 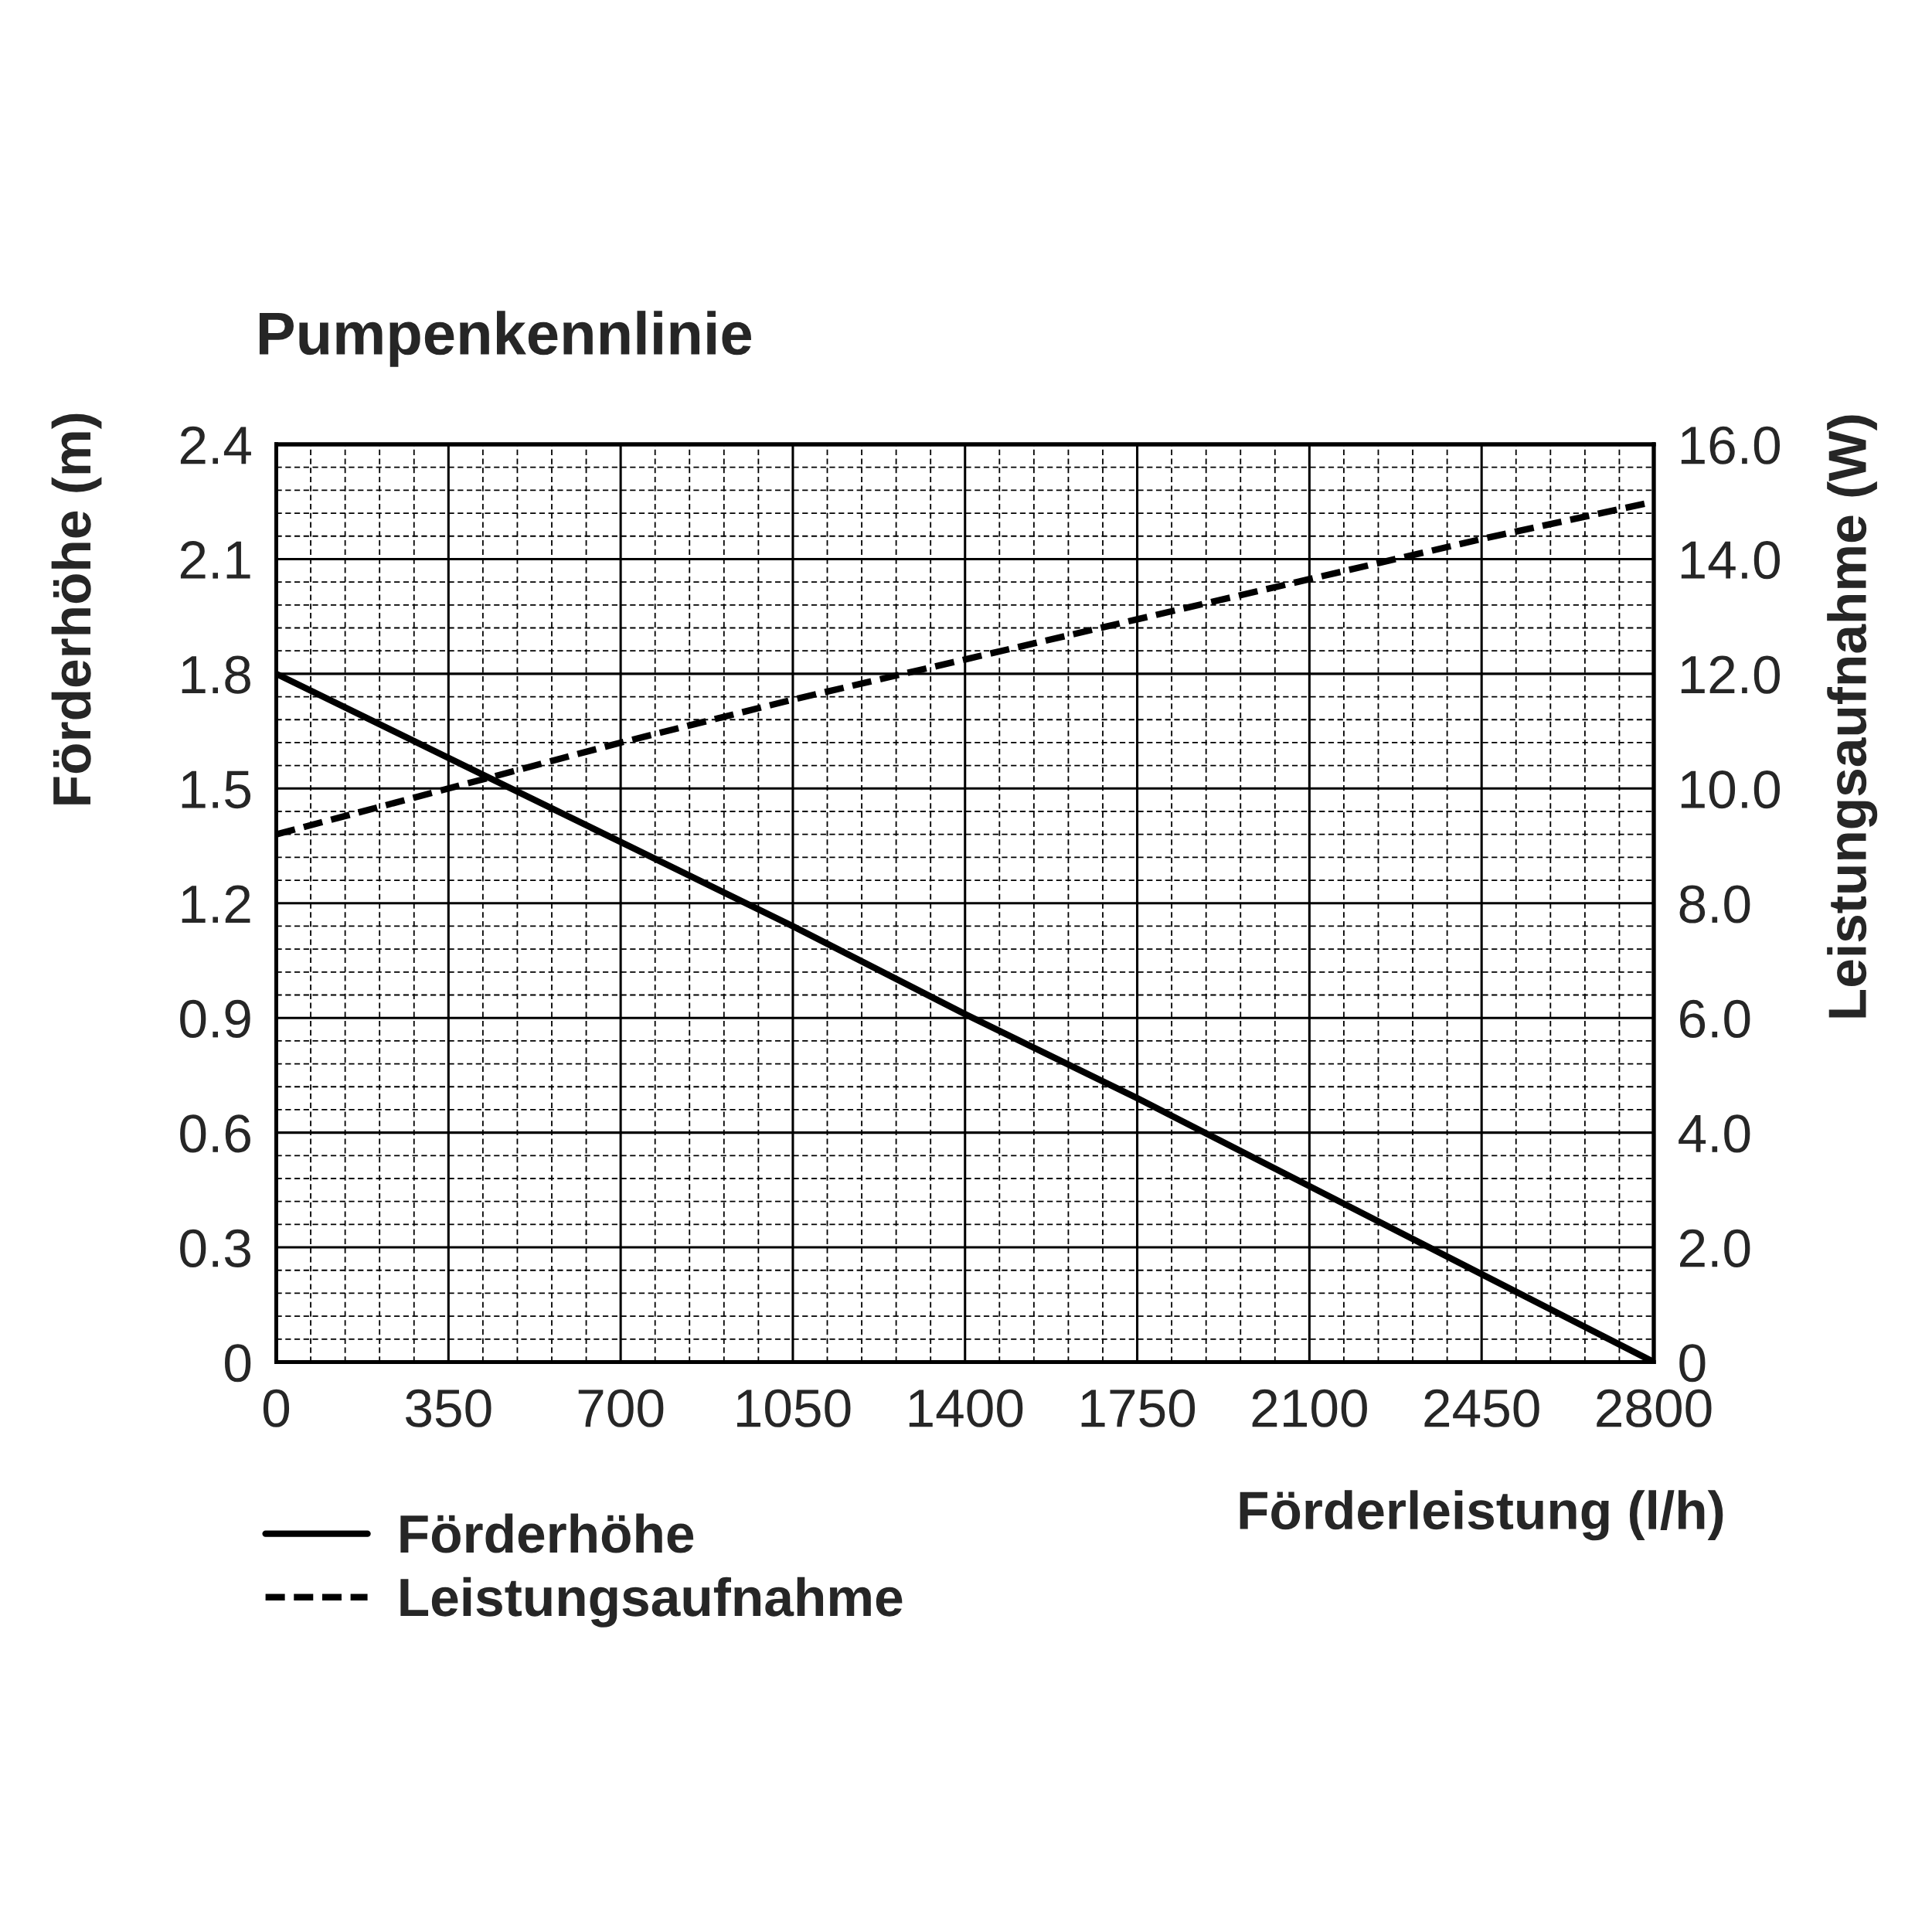 What do you see at coordinates (1655, 1408) in the screenshot?
I see `x-tick-label: 2800` at bounding box center [1655, 1408].